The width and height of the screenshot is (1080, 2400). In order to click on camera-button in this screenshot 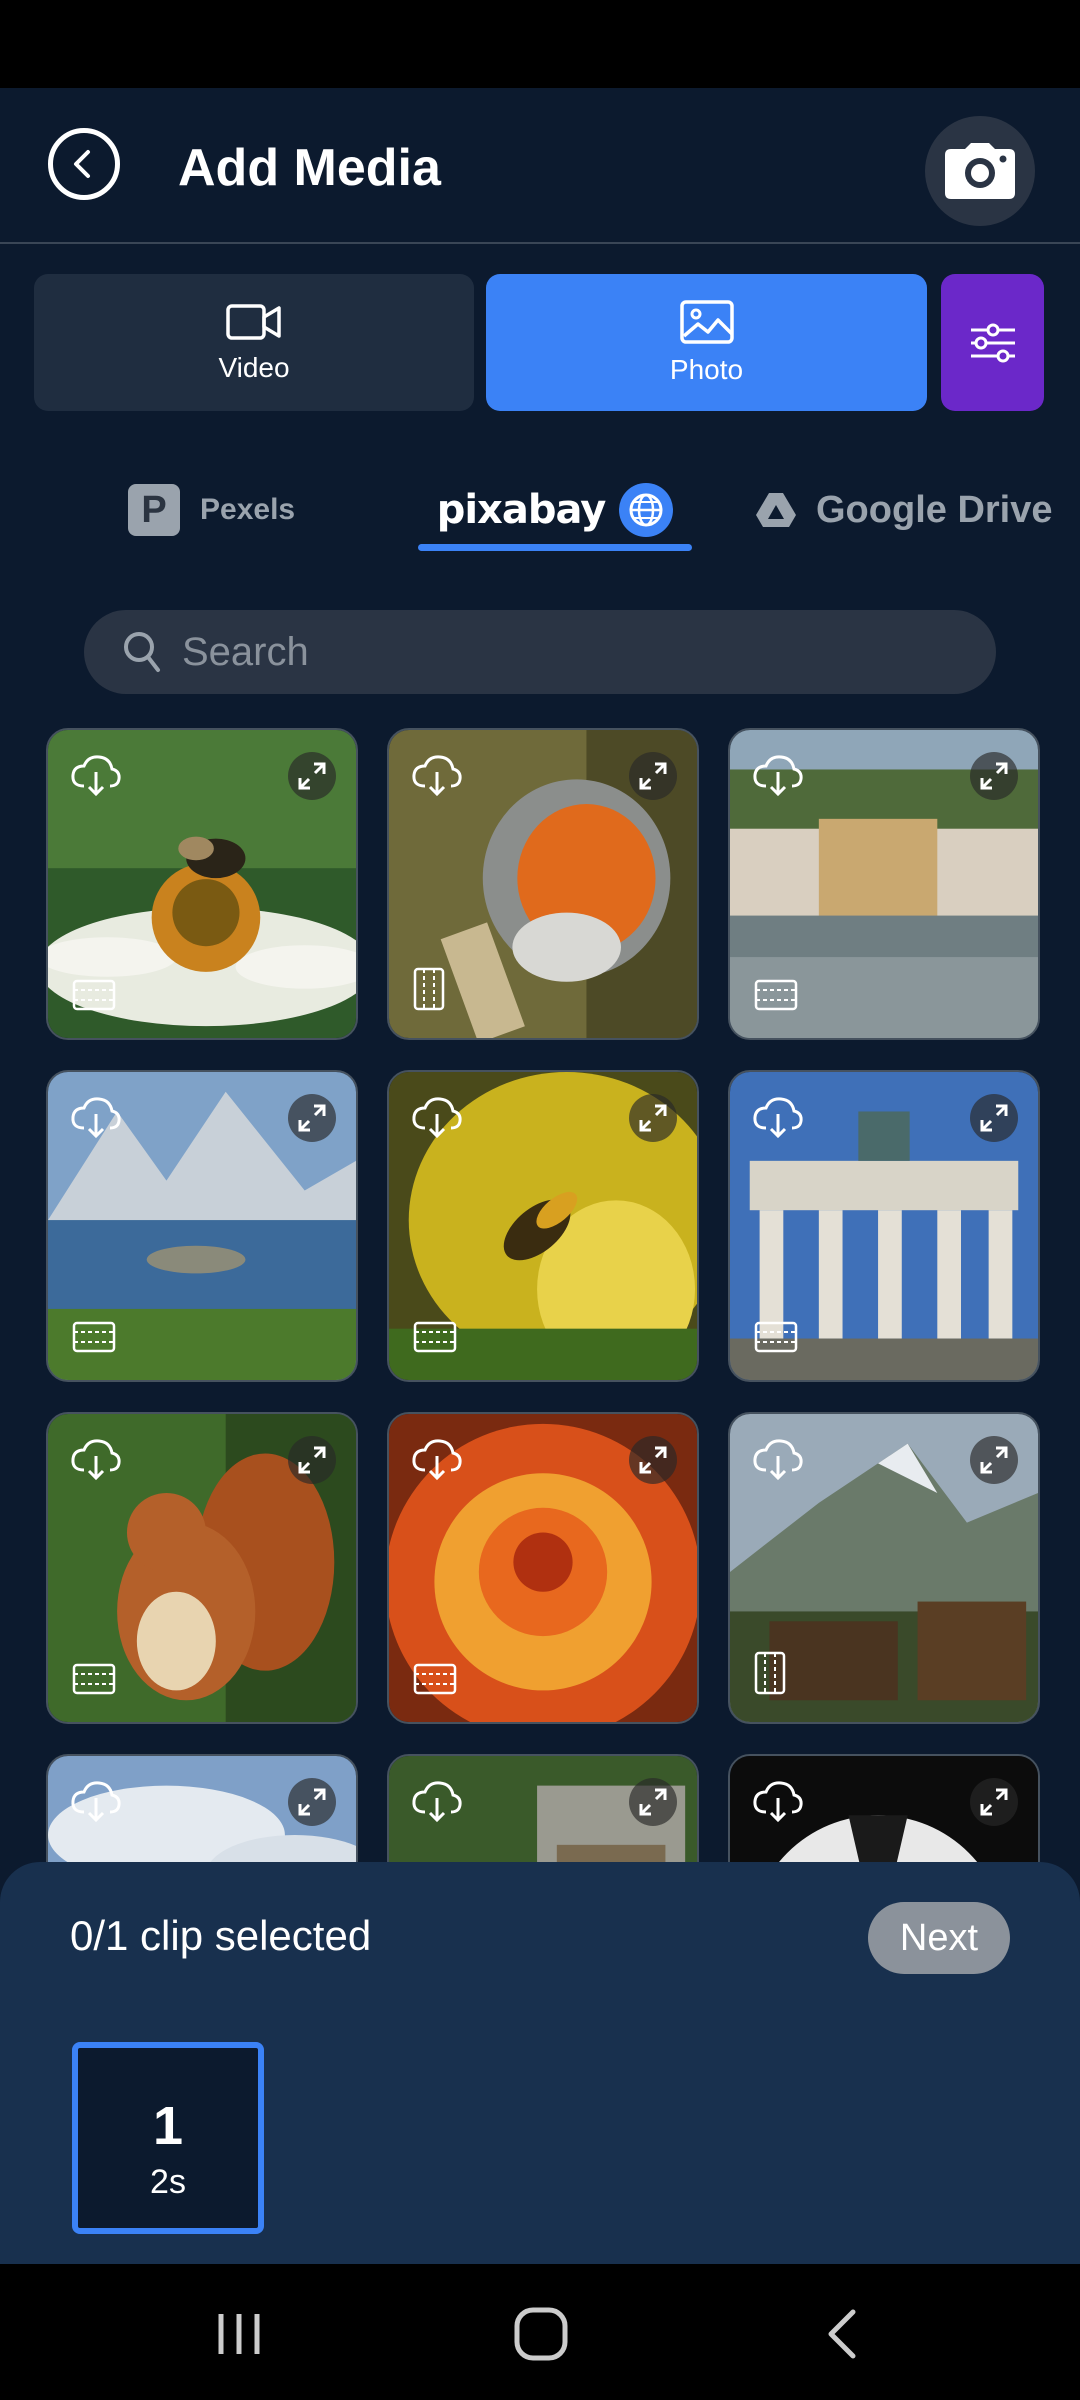, I will do `click(980, 171)`.